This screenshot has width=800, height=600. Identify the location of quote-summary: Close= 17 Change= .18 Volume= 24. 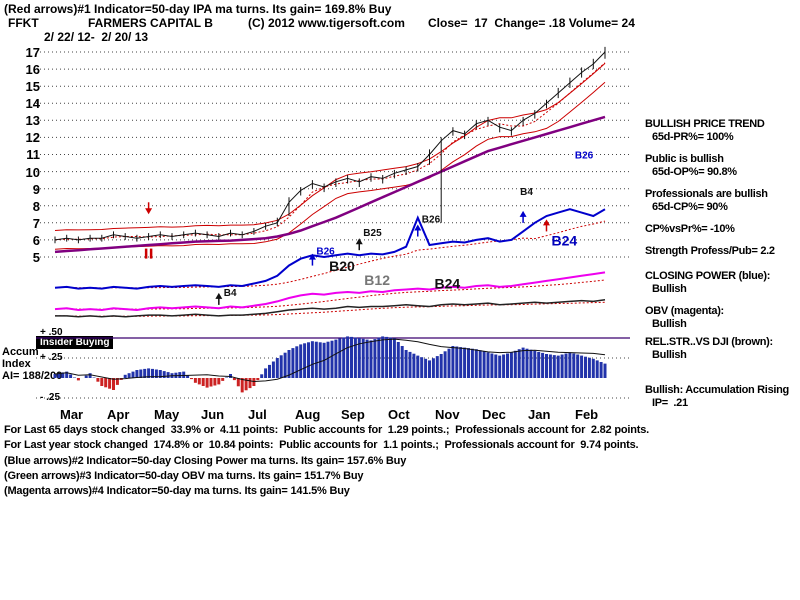
(531, 23).